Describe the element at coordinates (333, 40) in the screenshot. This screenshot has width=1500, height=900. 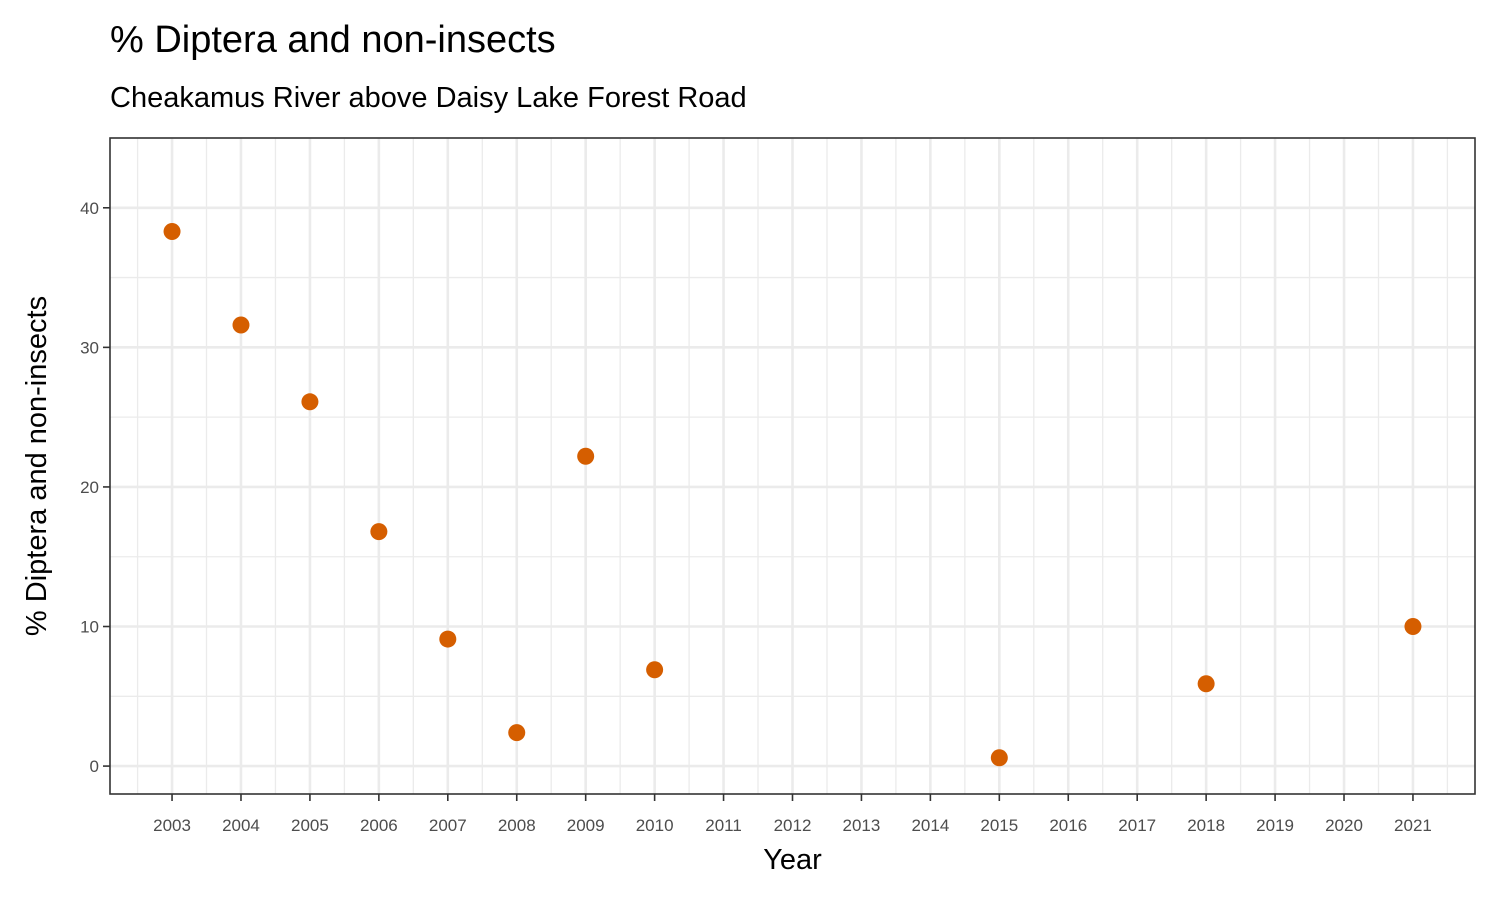
I see `chart-title: % Diptera and non-insects` at that location.